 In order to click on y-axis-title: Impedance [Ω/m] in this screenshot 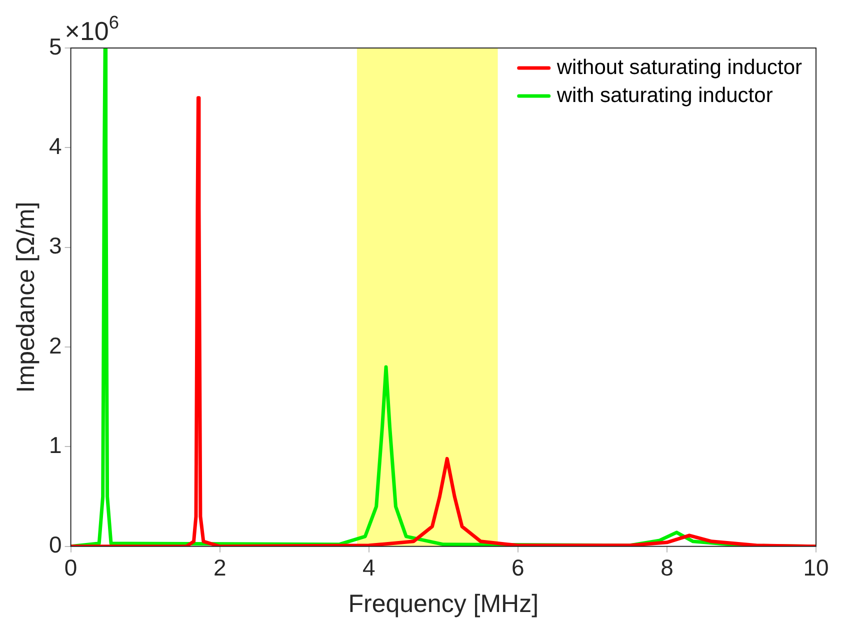, I will do `click(26, 297)`.